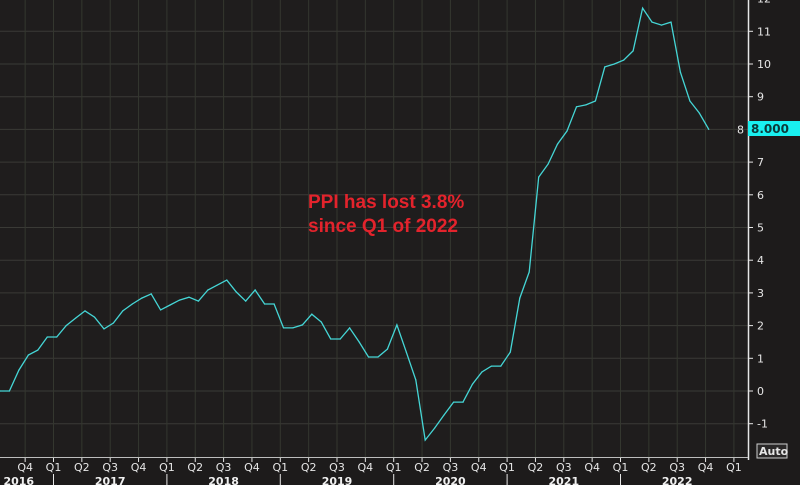  What do you see at coordinates (774, 128) in the screenshot?
I see `last-value-badge: 8.000` at bounding box center [774, 128].